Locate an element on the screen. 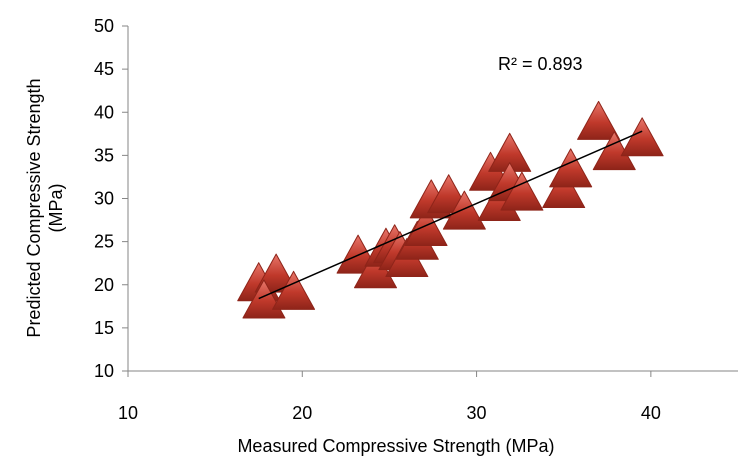  y-tick-label: 20 is located at coordinates (104, 285).